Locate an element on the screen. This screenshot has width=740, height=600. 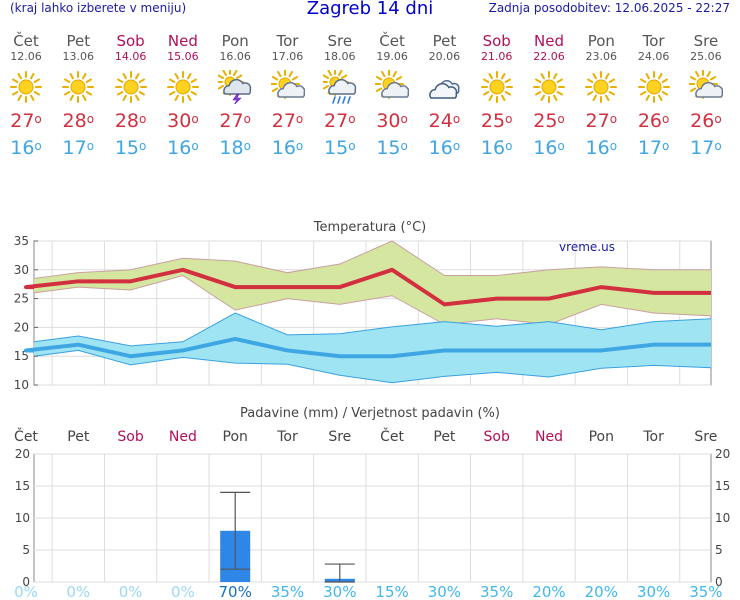
y-tick-label-left: 15 is located at coordinates (22, 486).